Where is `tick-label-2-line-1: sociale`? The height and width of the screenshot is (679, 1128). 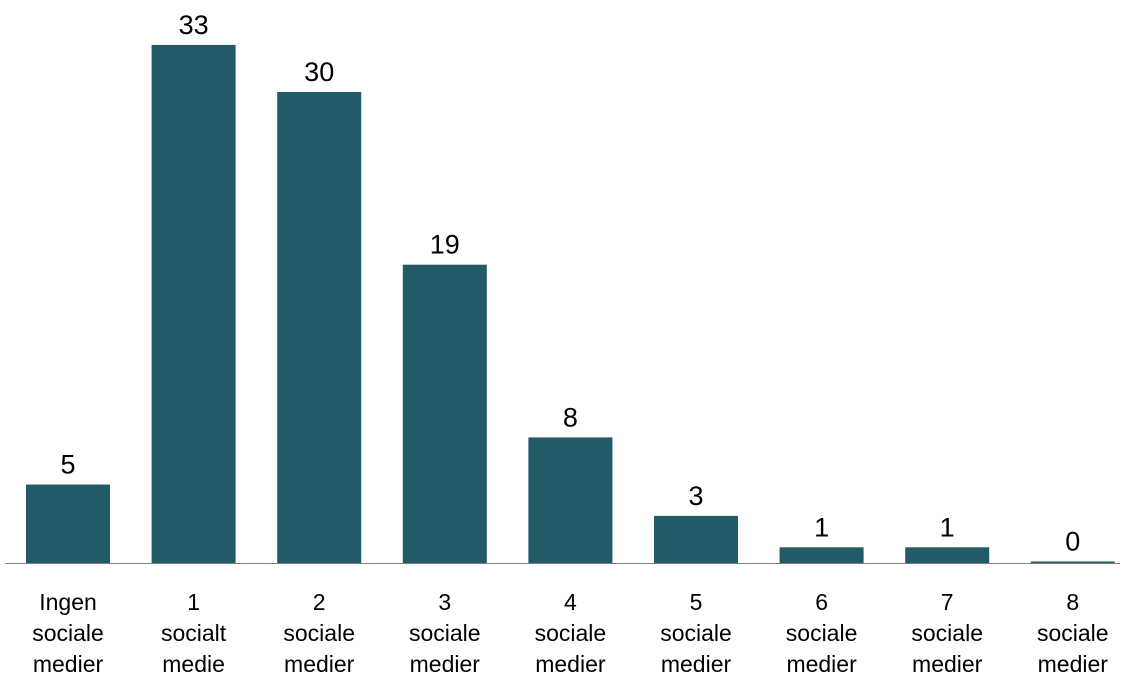 tick-label-2-line-1: sociale is located at coordinates (319, 633).